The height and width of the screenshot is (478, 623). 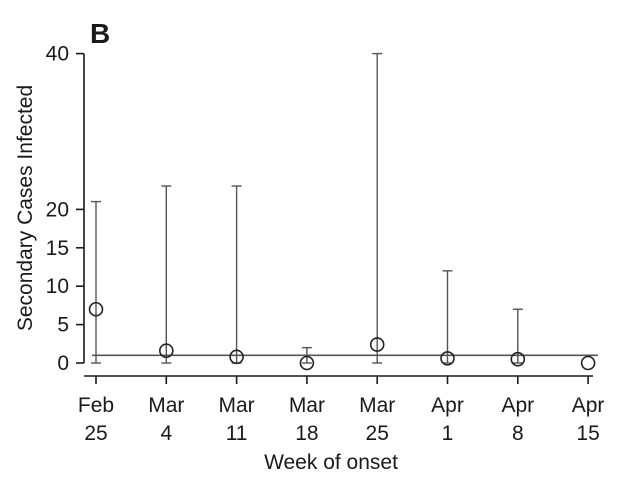 What do you see at coordinates (518, 433) in the screenshot?
I see `x-tick-label-day: 8` at bounding box center [518, 433].